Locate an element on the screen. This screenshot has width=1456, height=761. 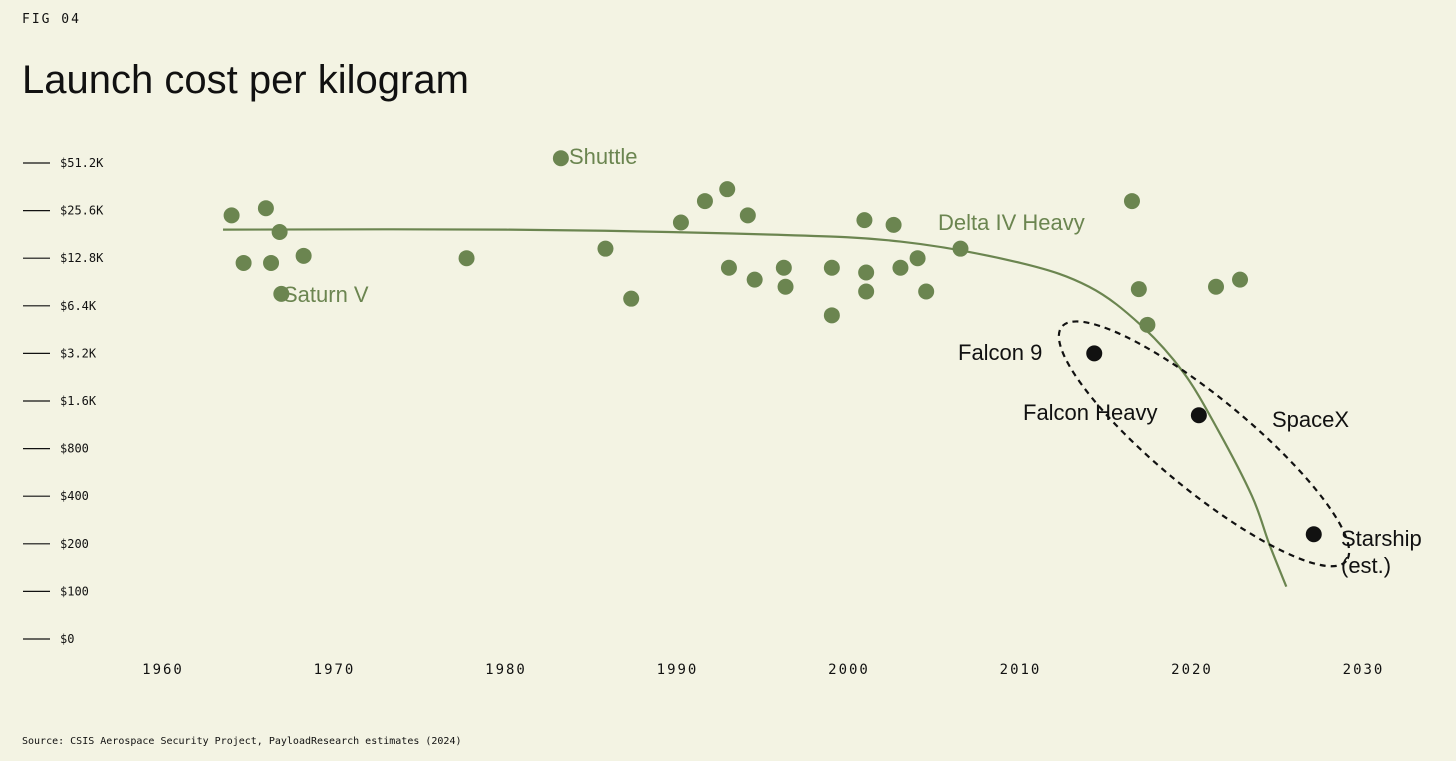
x-tick-label: 1990 is located at coordinates (678, 670).